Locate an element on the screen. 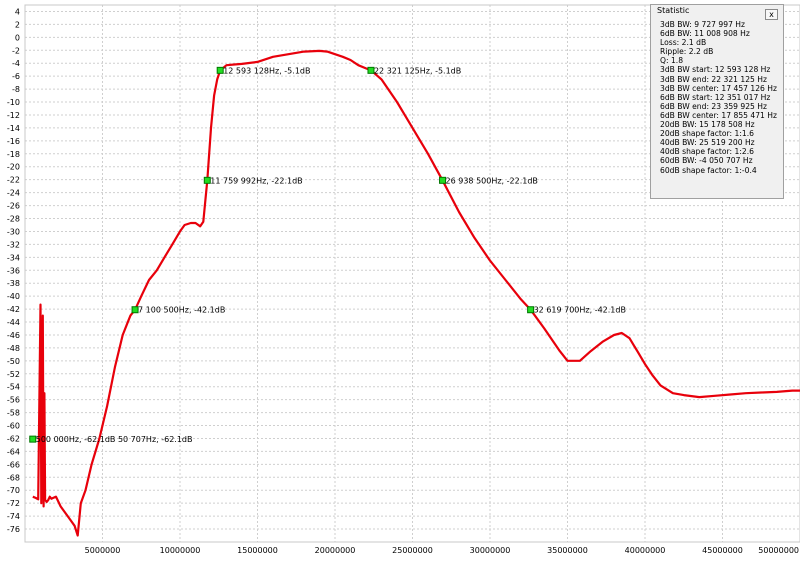 The height and width of the screenshot is (565, 800). y-tick-label: -66 is located at coordinates (13, 464).